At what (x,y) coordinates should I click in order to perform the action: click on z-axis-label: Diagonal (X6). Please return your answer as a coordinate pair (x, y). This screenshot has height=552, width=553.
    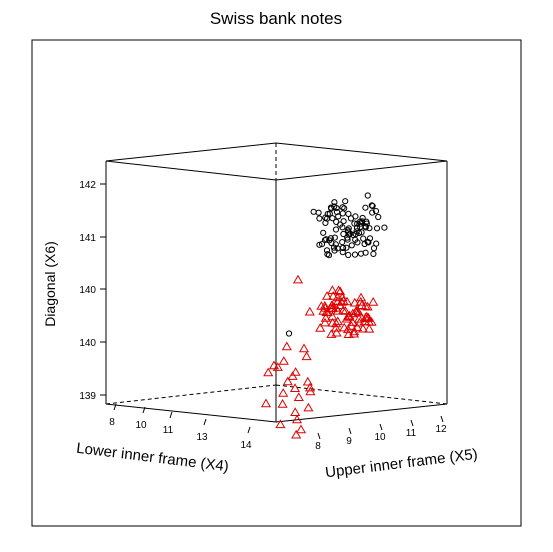
    Looking at the image, I should click on (50, 284).